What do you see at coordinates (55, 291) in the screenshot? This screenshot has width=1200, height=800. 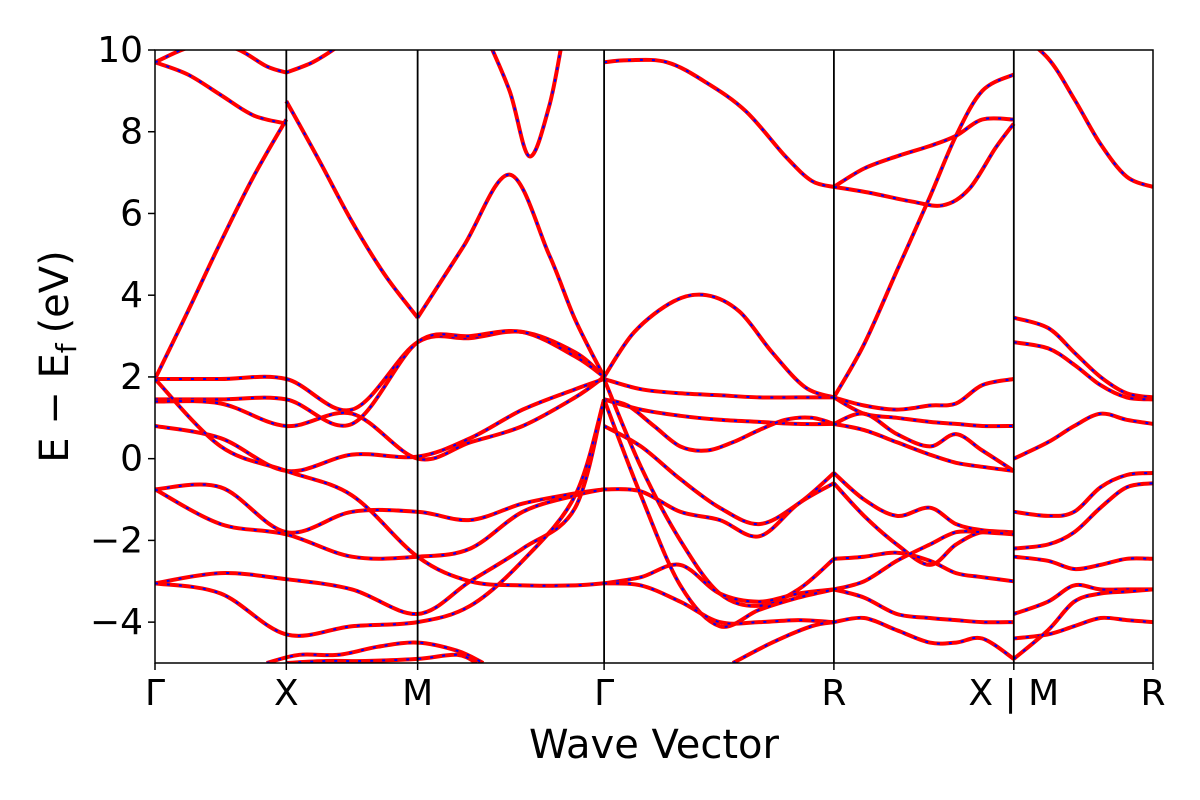 I see `y-axis-label-unit: (eV)` at bounding box center [55, 291].